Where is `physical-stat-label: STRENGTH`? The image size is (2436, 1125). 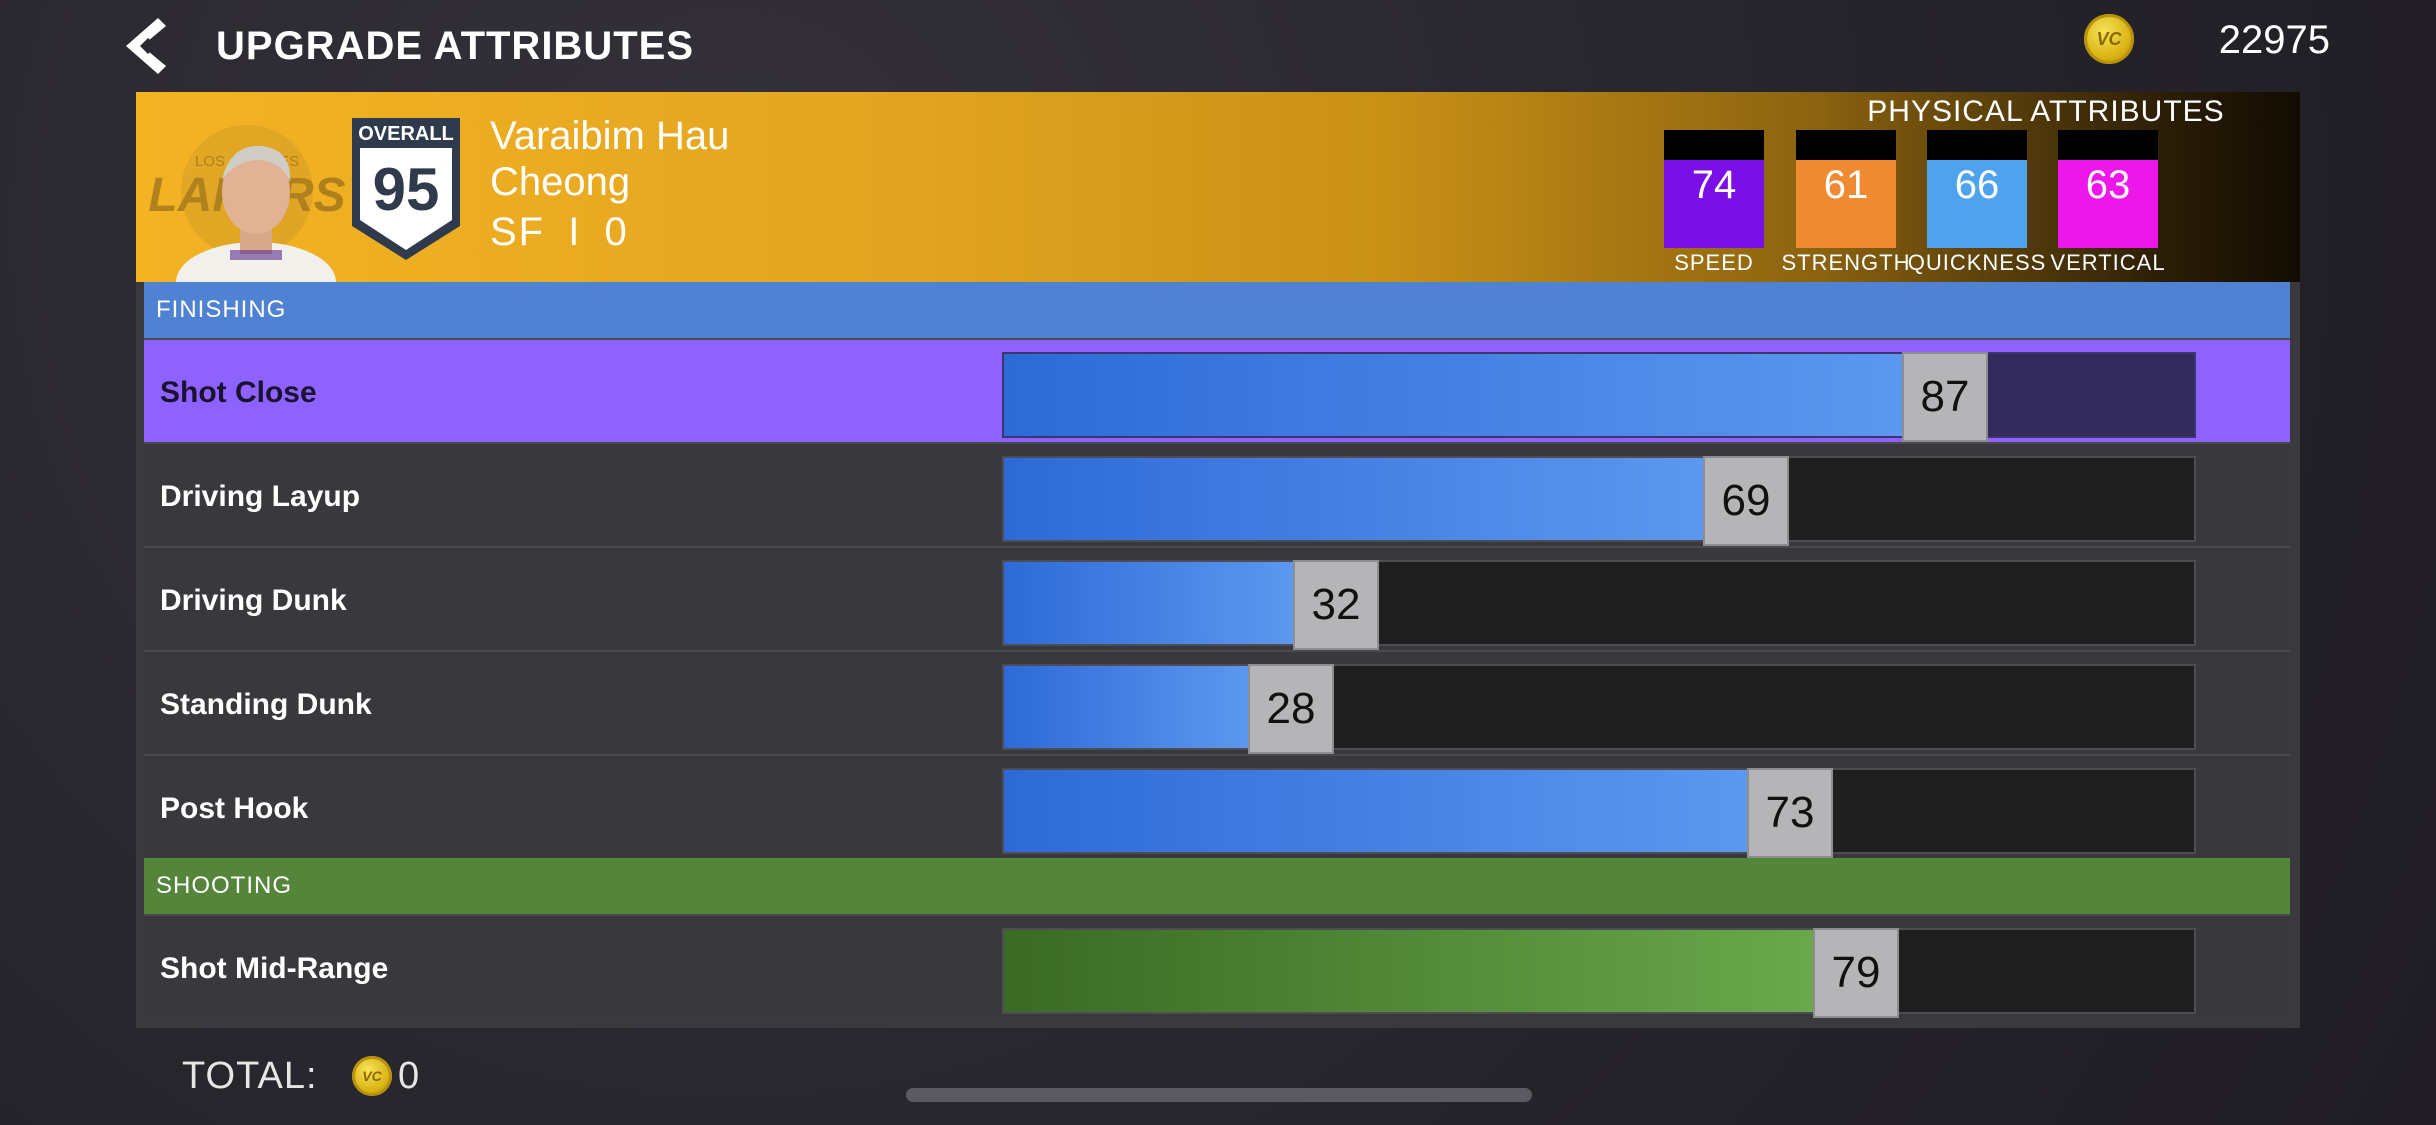 physical-stat-label: STRENGTH is located at coordinates (1846, 262).